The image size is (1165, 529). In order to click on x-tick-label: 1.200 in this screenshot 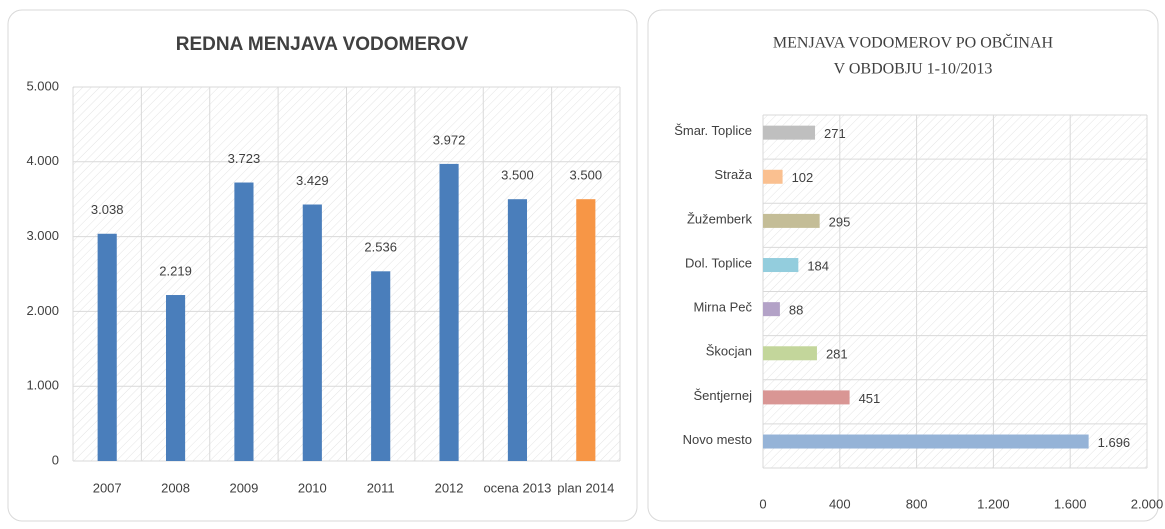, I will do `click(993, 503)`.